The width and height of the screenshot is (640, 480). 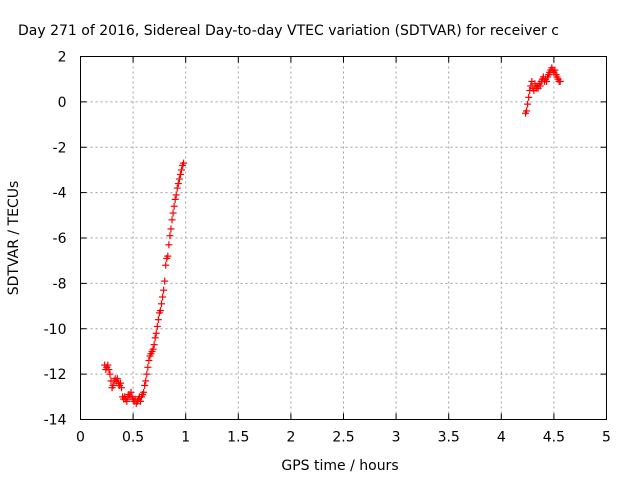 What do you see at coordinates (449, 438) in the screenshot?
I see `x-tick-label: 3.5` at bounding box center [449, 438].